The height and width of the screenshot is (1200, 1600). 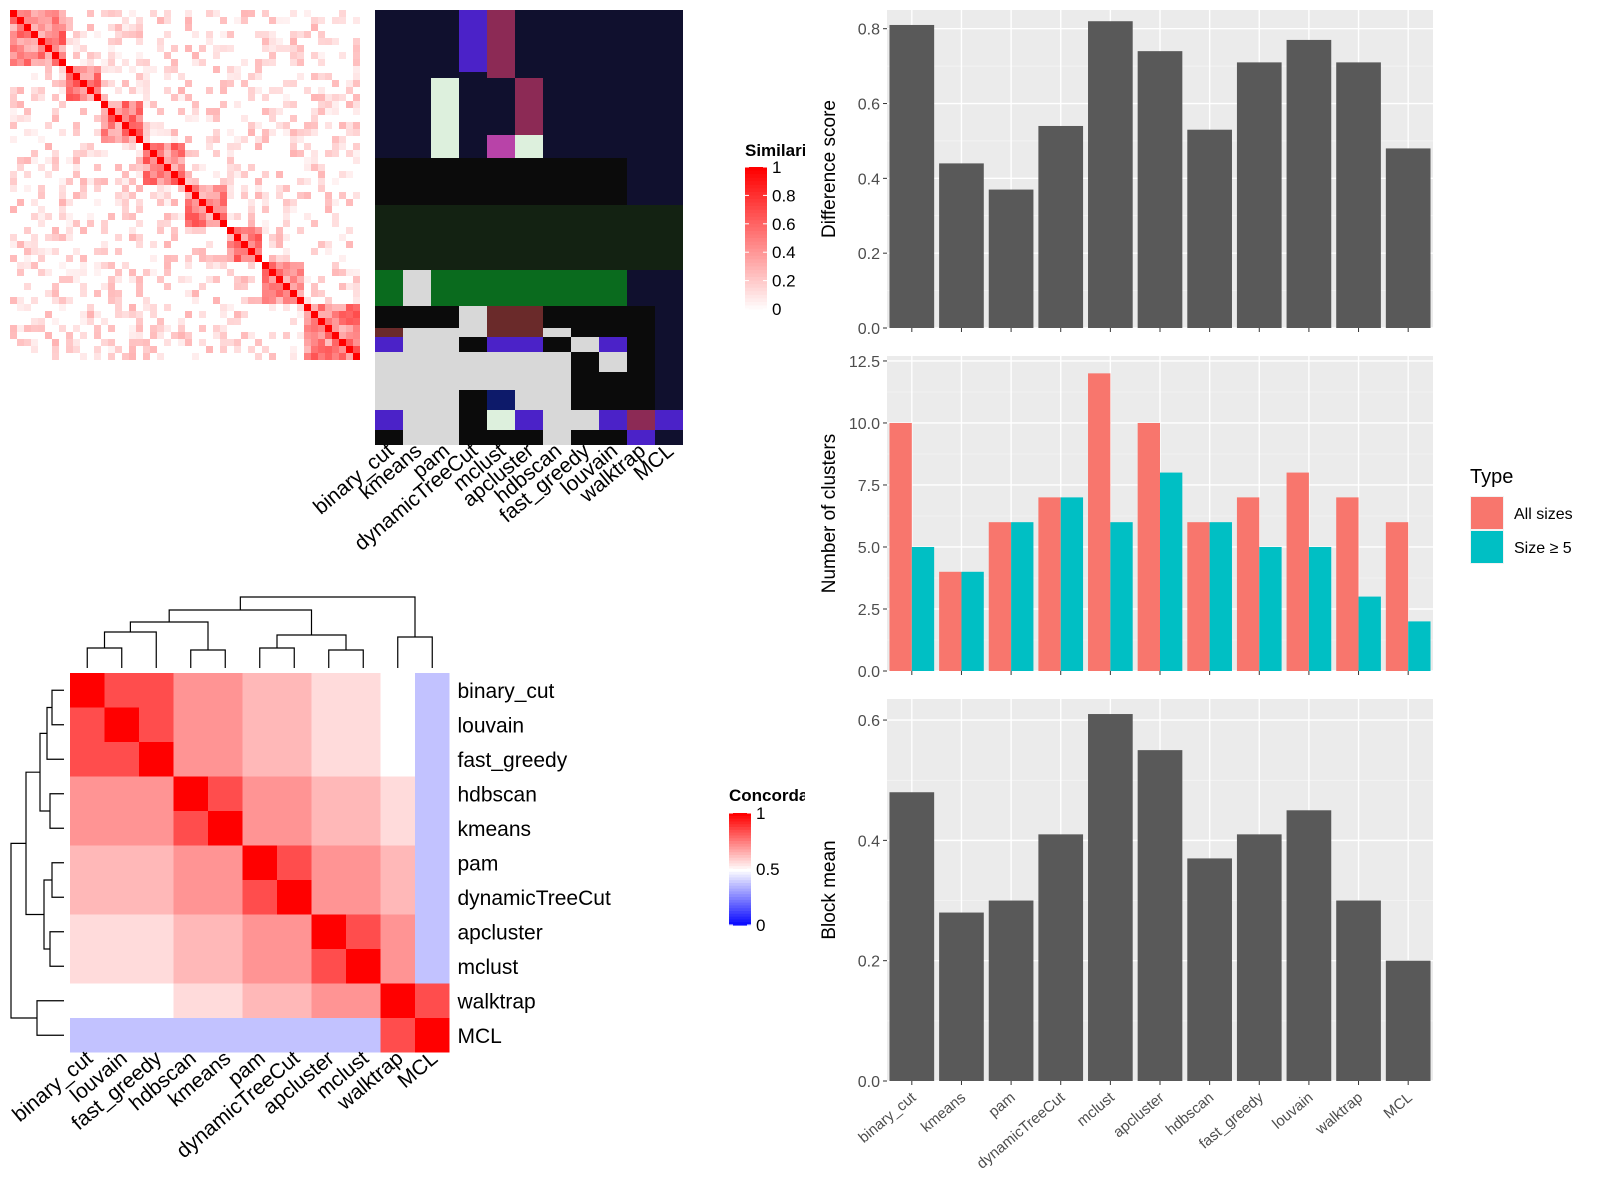 I want to click on concordance-legend-gradient, so click(x=740, y=837).